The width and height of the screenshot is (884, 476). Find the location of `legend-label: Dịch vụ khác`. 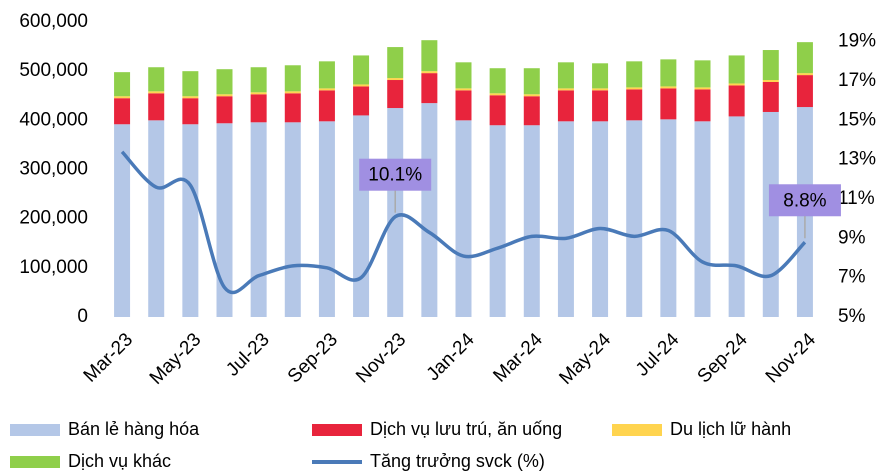

legend-label: Dịch vụ khác is located at coordinates (119, 461).